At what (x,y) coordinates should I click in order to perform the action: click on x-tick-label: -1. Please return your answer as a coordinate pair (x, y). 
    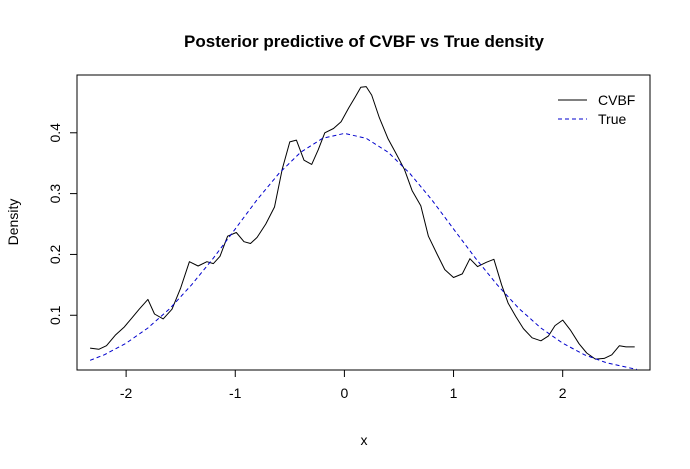
    Looking at the image, I should click on (235, 393).